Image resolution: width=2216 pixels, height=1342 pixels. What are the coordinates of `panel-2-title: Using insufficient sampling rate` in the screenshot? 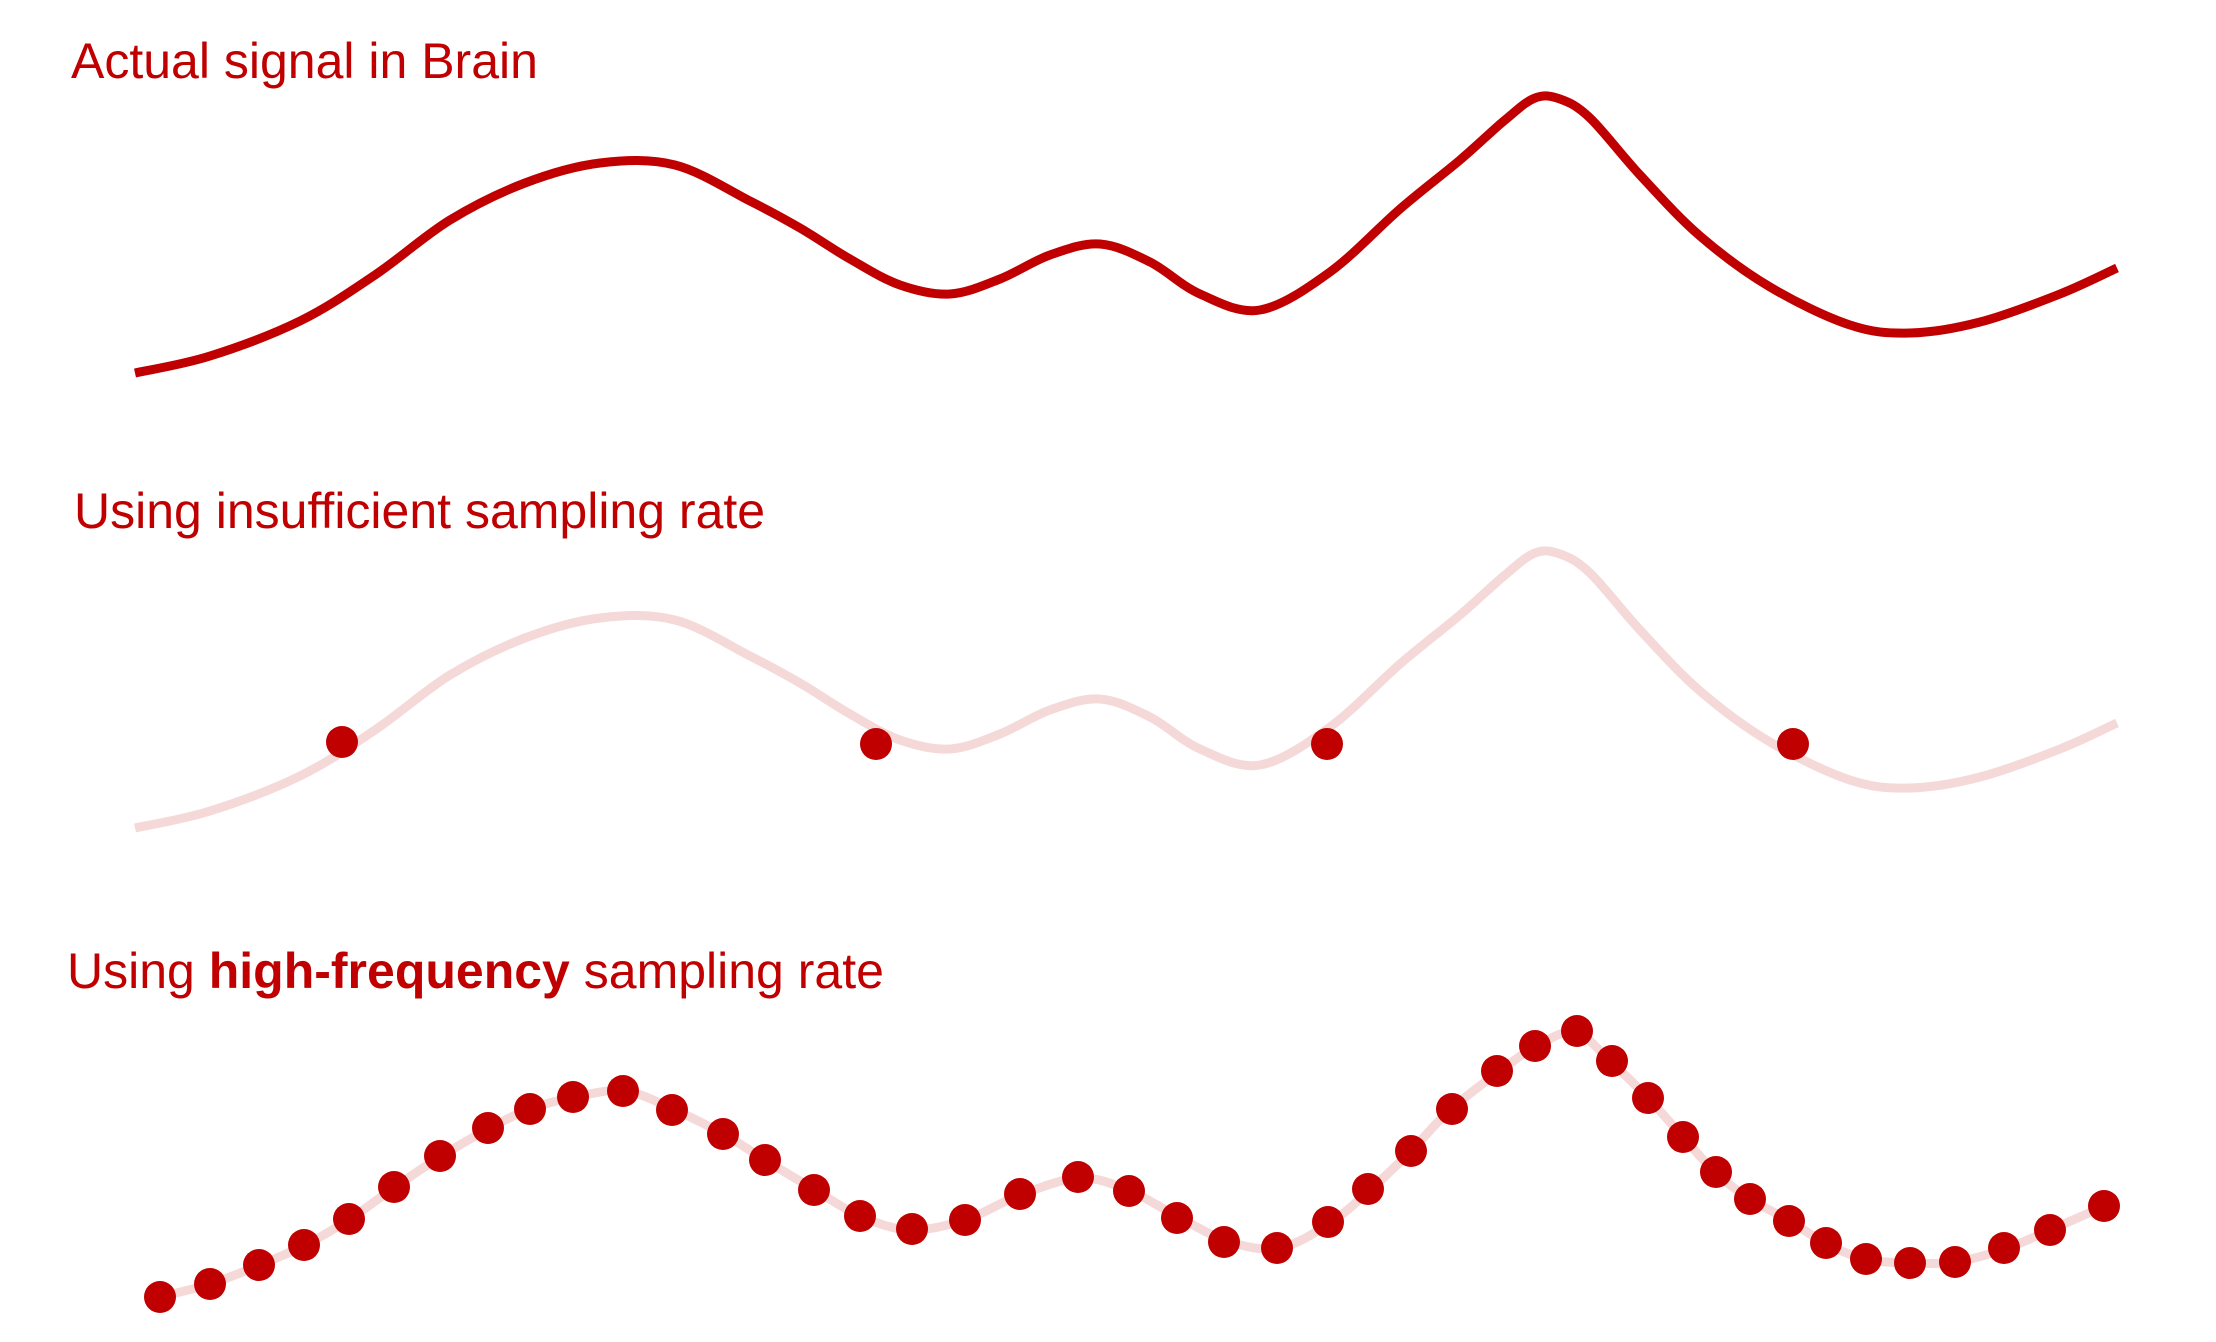 It's located at (420, 511).